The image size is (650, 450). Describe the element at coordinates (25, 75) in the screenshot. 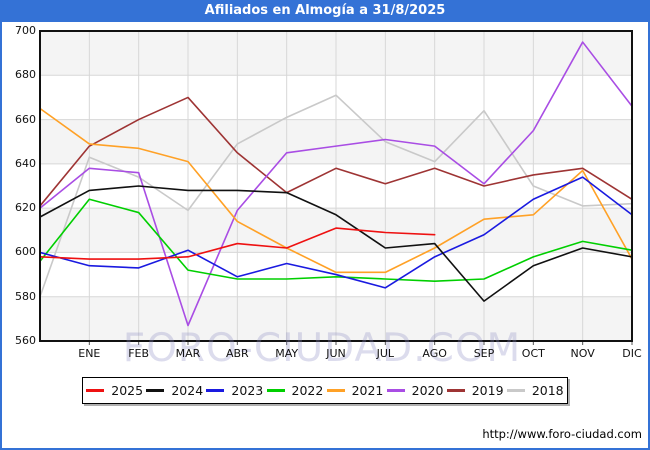

I see `y-axis-tick-label: 680` at that location.